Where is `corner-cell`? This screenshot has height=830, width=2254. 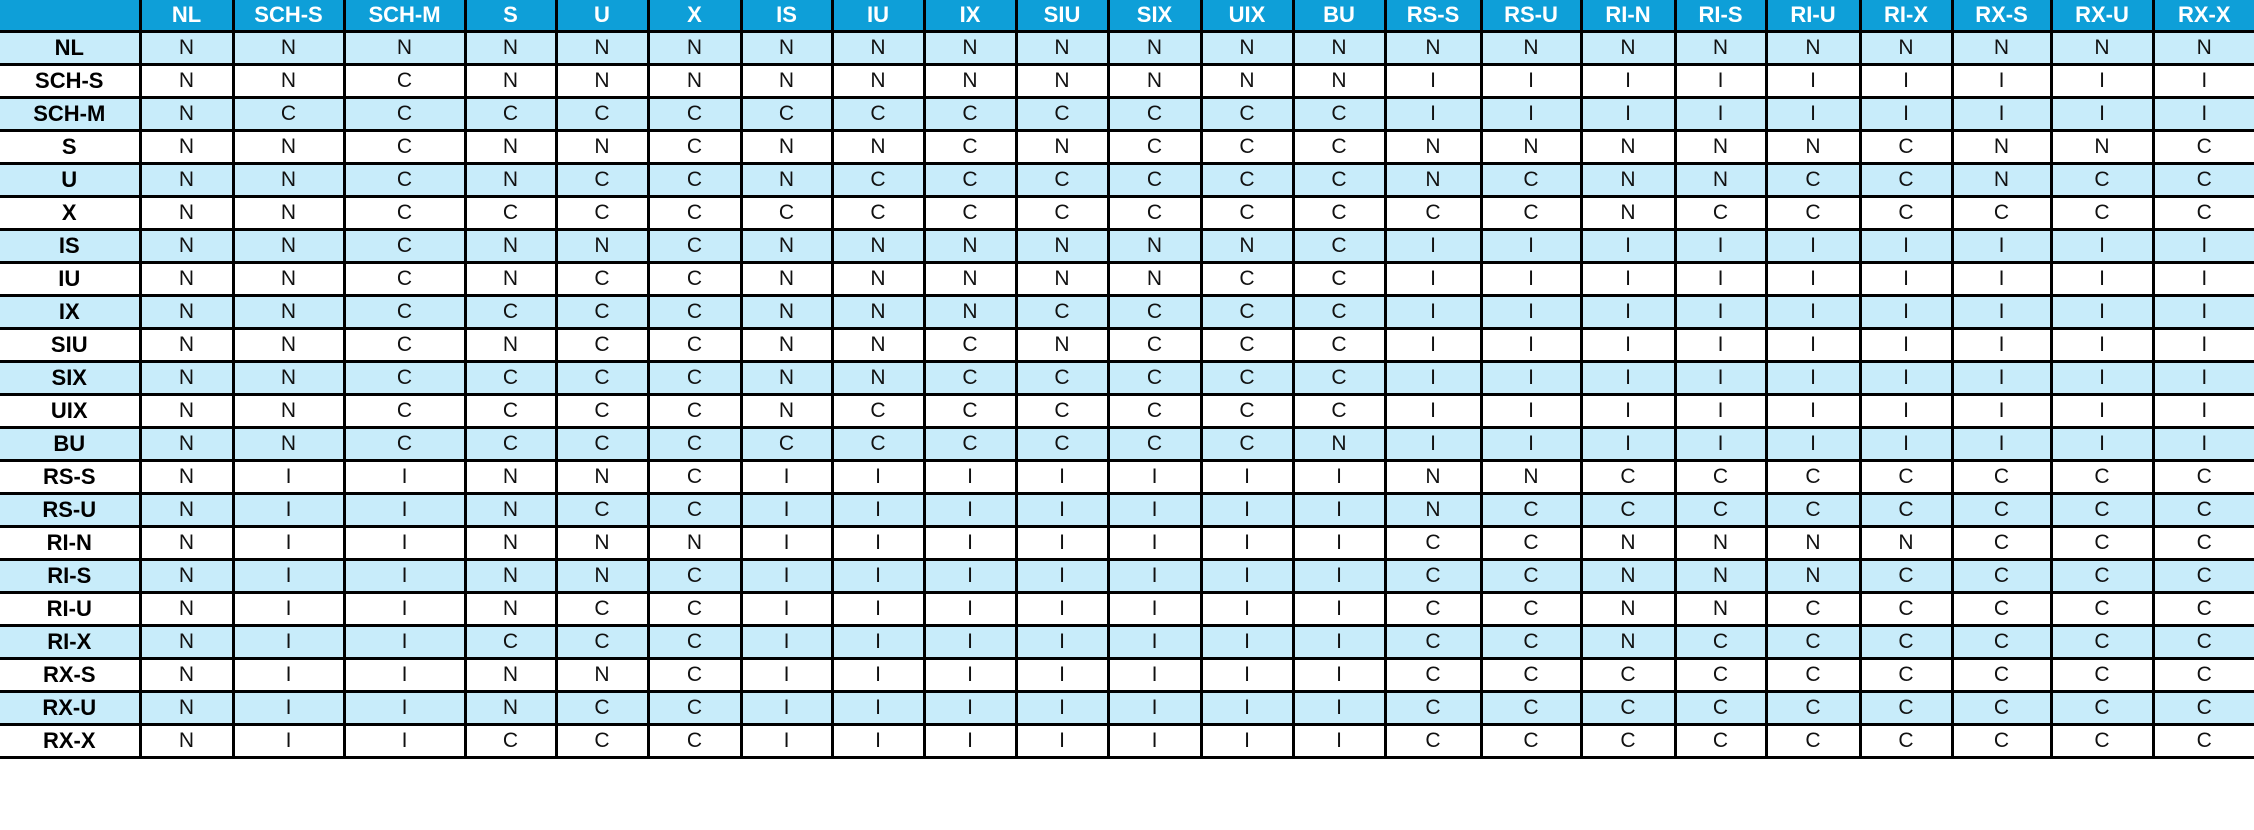 corner-cell is located at coordinates (71, 16).